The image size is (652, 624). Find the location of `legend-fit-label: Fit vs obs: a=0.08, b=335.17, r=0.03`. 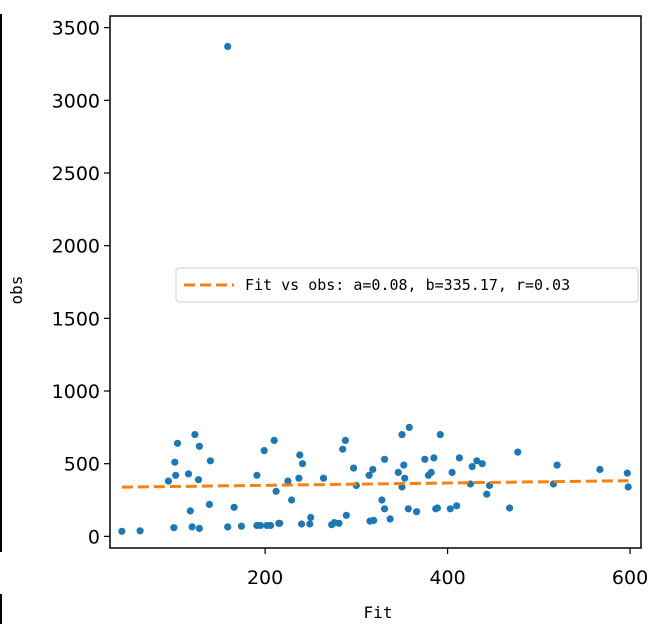

legend-fit-label: Fit vs obs: a=0.08, b=335.17, r=0.03 is located at coordinates (407, 285).